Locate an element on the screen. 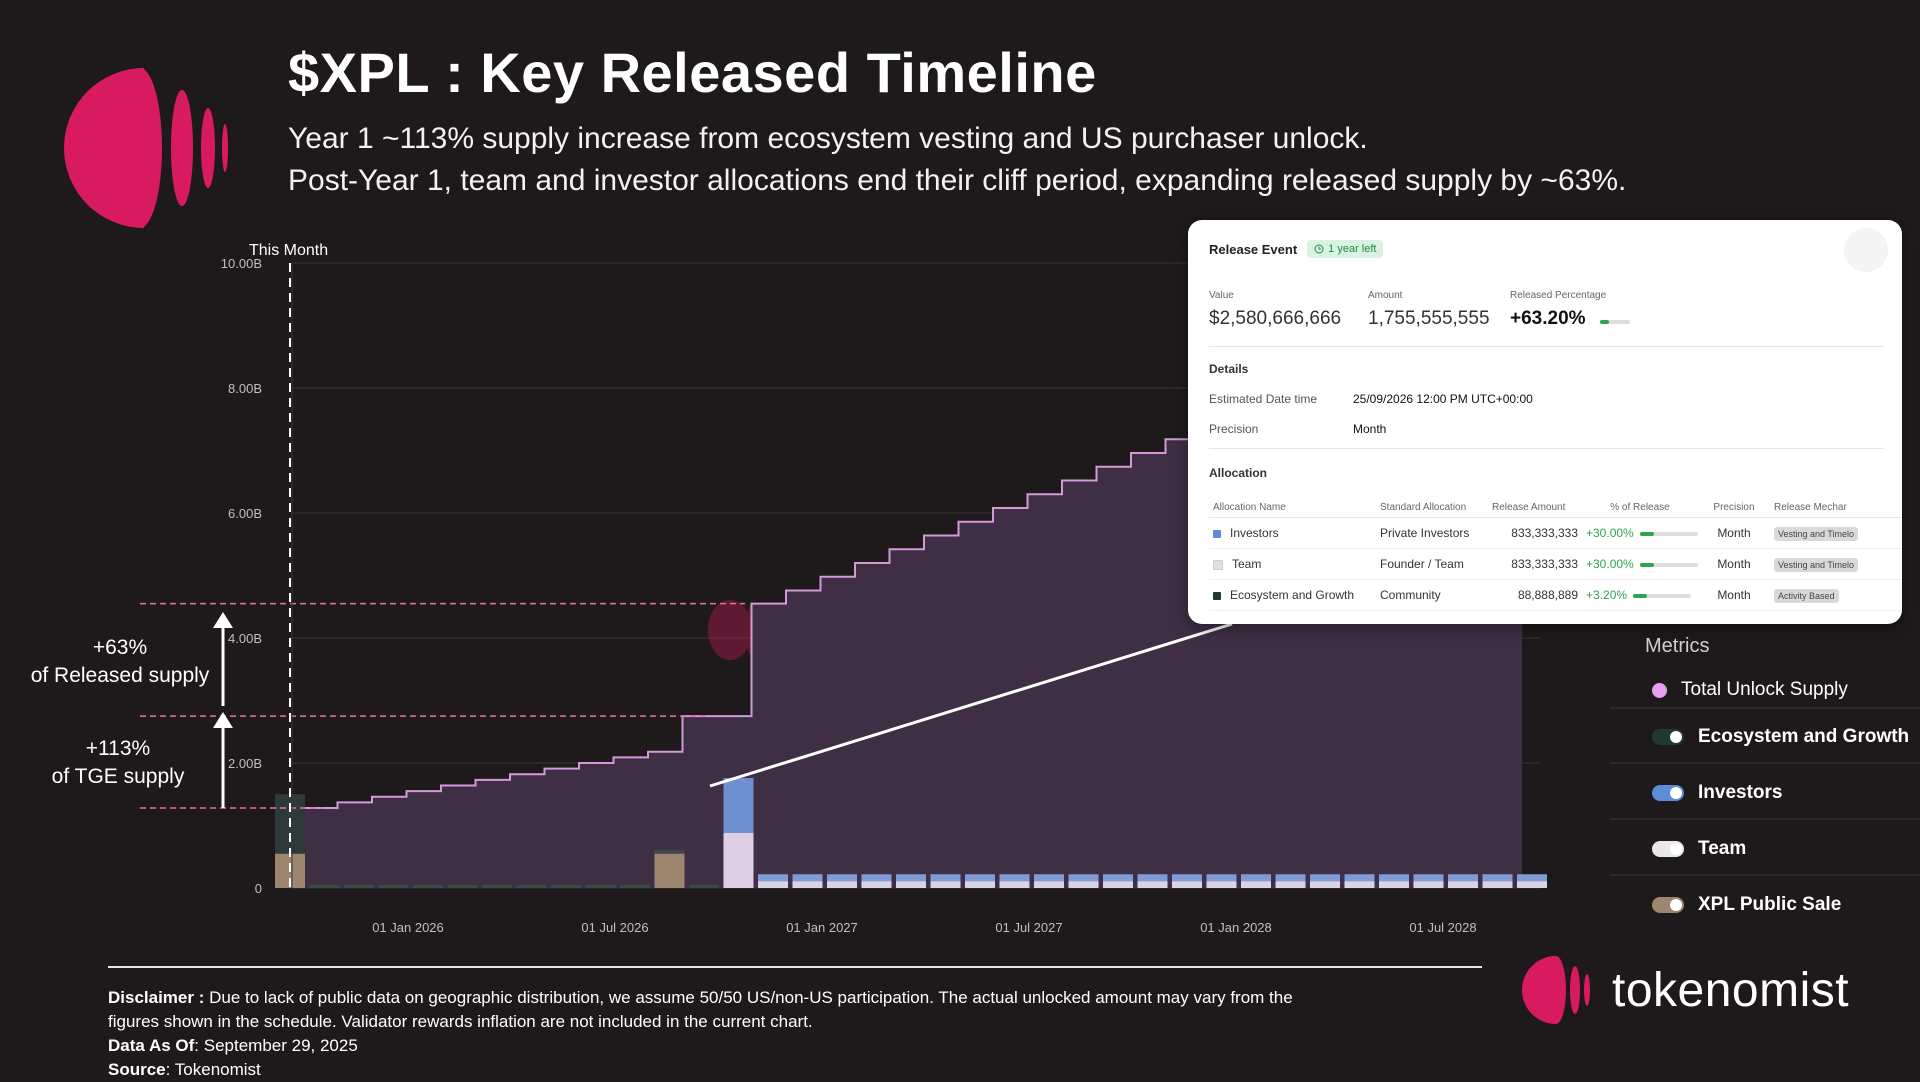 This screenshot has width=1920, height=1082. legend-item: Team is located at coordinates (1765, 849).